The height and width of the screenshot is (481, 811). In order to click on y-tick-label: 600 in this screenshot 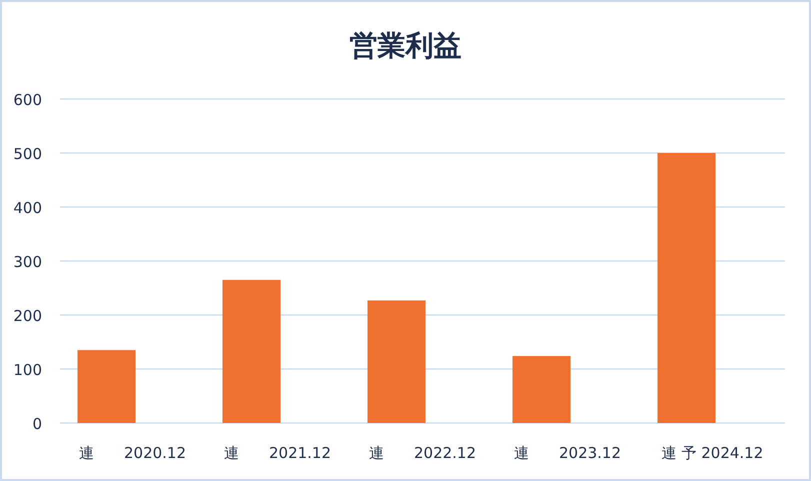, I will do `click(27, 100)`.